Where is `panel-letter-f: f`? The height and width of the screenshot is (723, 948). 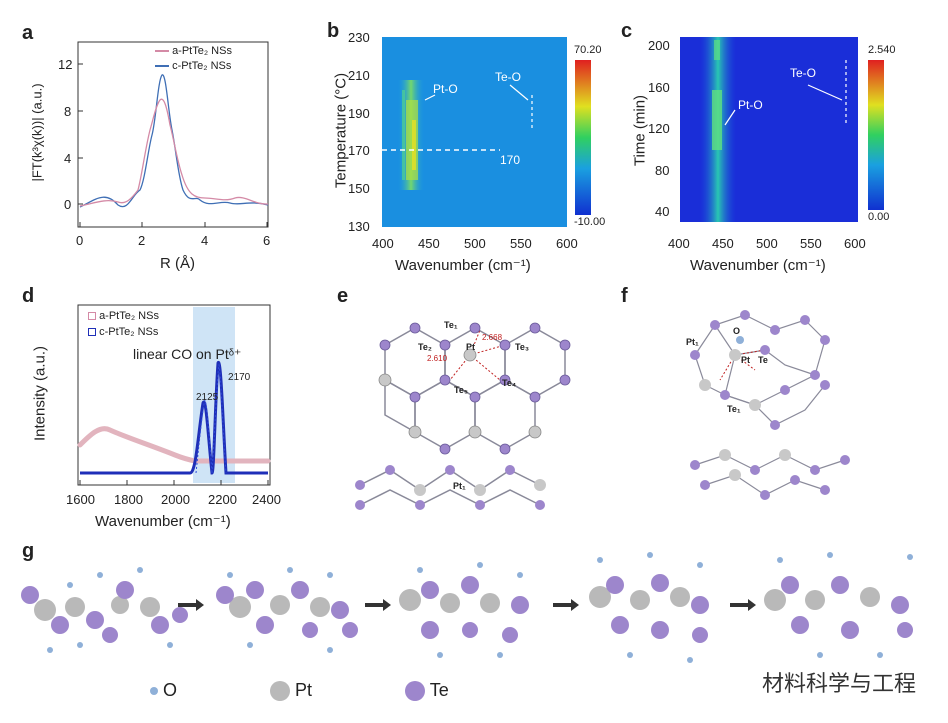
panel-letter-f: f is located at coordinates (624, 296).